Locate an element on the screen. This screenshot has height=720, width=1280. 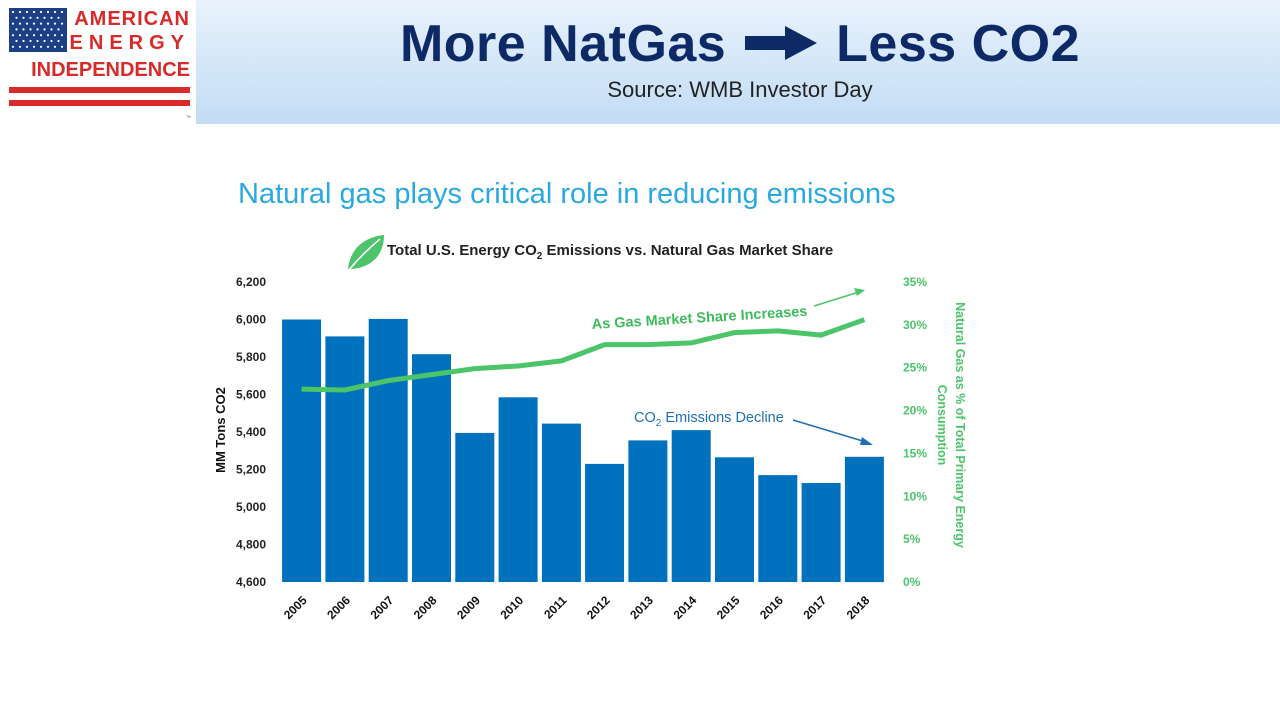
bar-2005 is located at coordinates (302, 450).